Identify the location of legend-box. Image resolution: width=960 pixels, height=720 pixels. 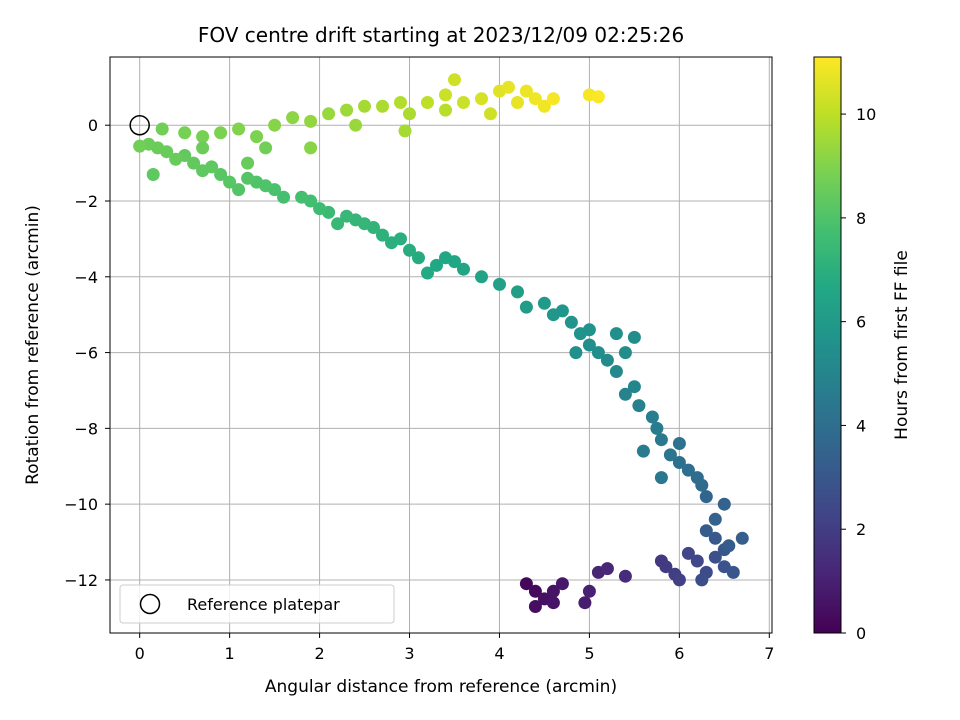
(257, 604).